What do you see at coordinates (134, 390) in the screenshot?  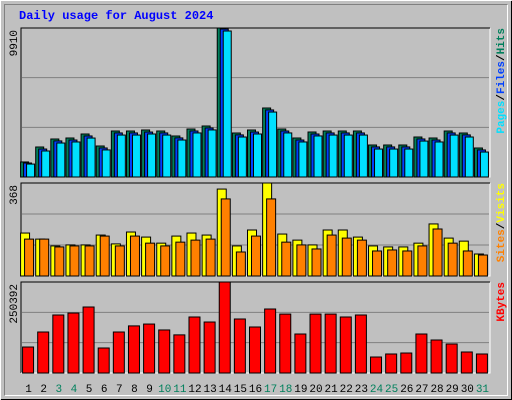 I see `x-tick-label: 8` at bounding box center [134, 390].